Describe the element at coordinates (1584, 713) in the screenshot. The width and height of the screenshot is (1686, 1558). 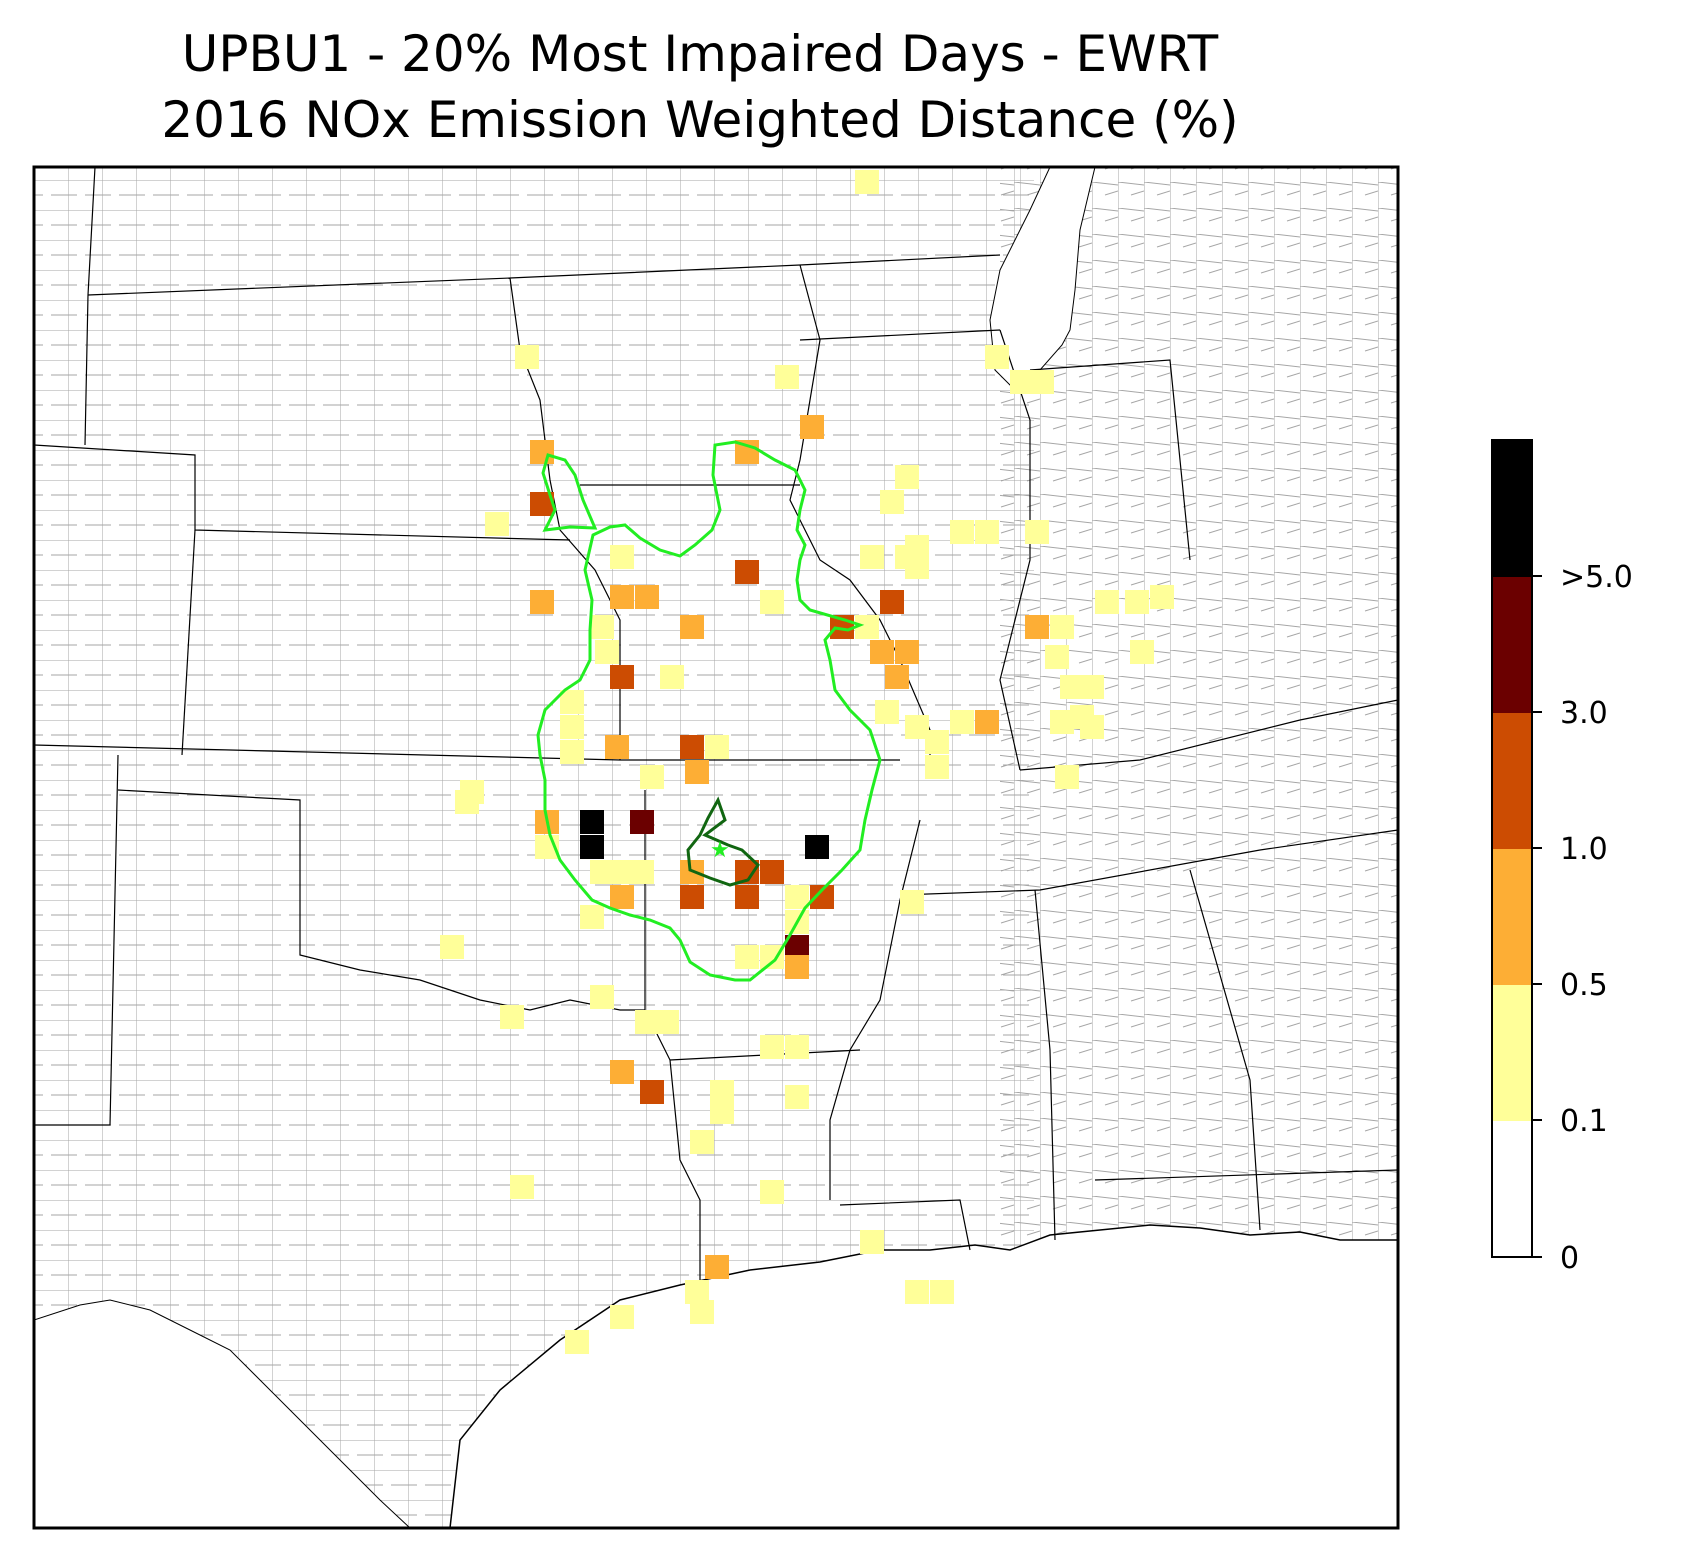
I see `colorbar-tick-4: 3.0` at that location.